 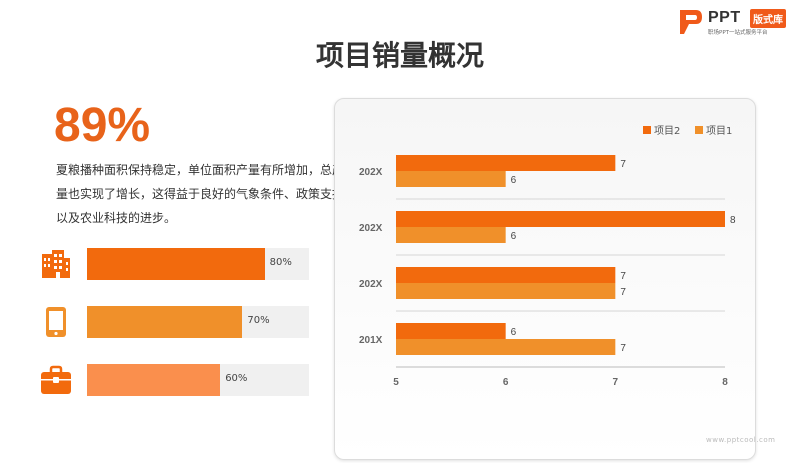 What do you see at coordinates (616, 382) in the screenshot?
I see `x-tick-label: 7` at bounding box center [616, 382].